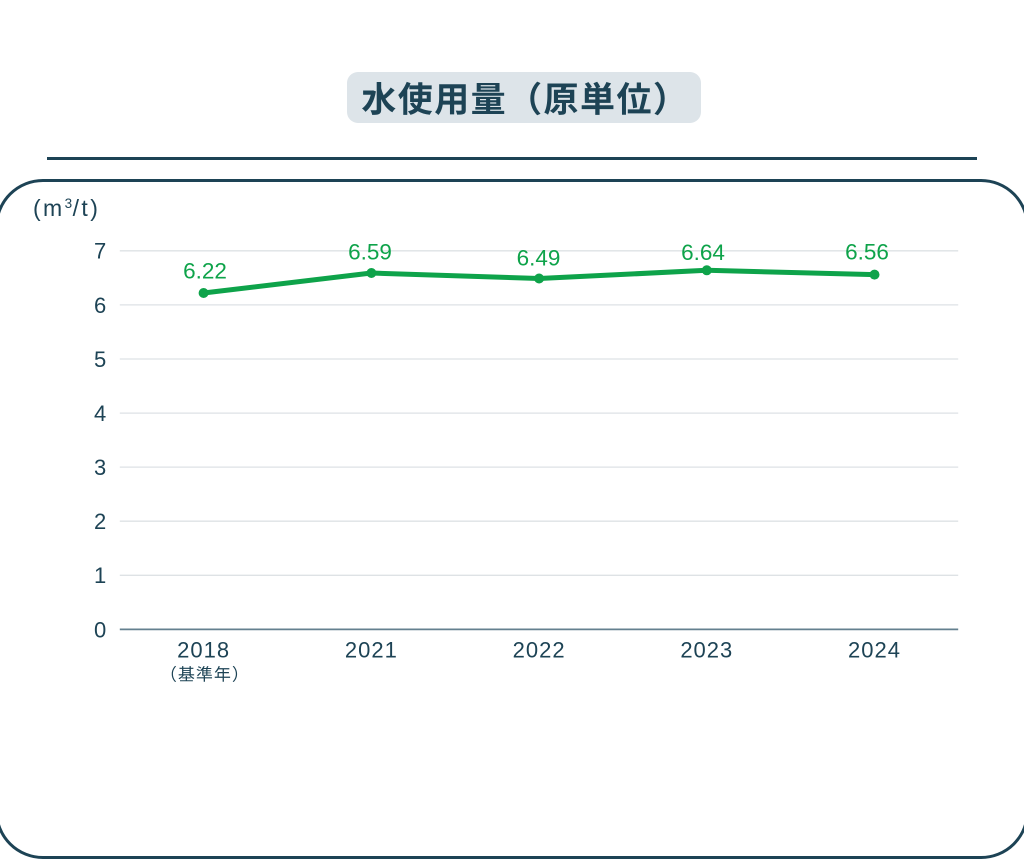  Describe the element at coordinates (100, 305) in the screenshot. I see `svg-text: 6` at that location.